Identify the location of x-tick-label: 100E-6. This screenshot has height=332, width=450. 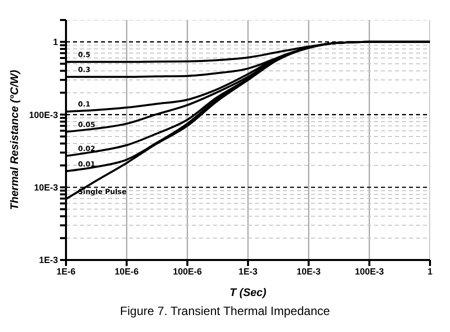
(187, 271).